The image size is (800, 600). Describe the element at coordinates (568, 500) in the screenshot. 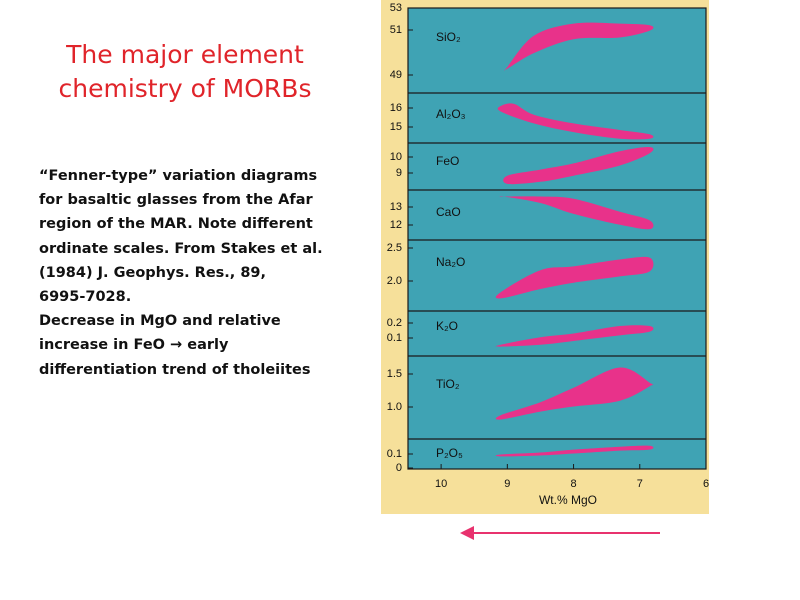

I see `x-axis-label: Wt.% MgO` at that location.